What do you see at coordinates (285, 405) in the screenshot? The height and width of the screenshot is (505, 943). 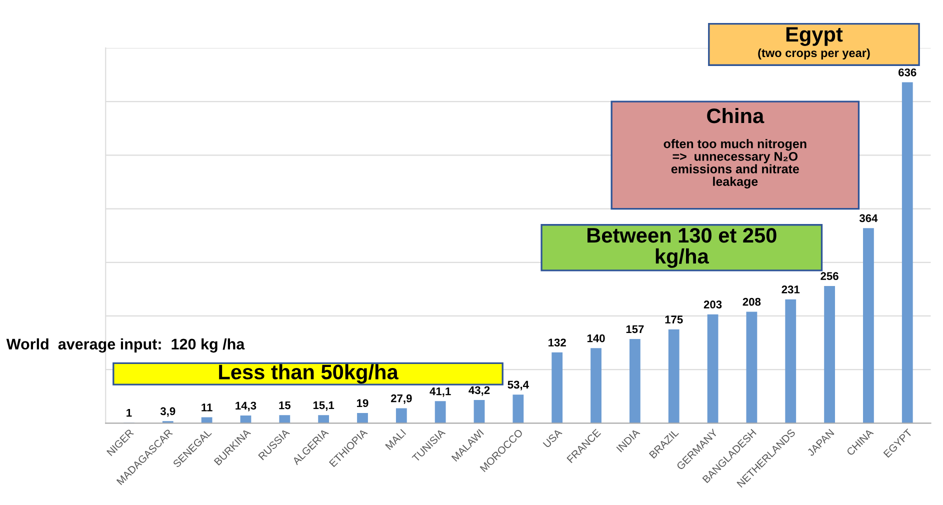 I see `data-label: 15` at bounding box center [285, 405].